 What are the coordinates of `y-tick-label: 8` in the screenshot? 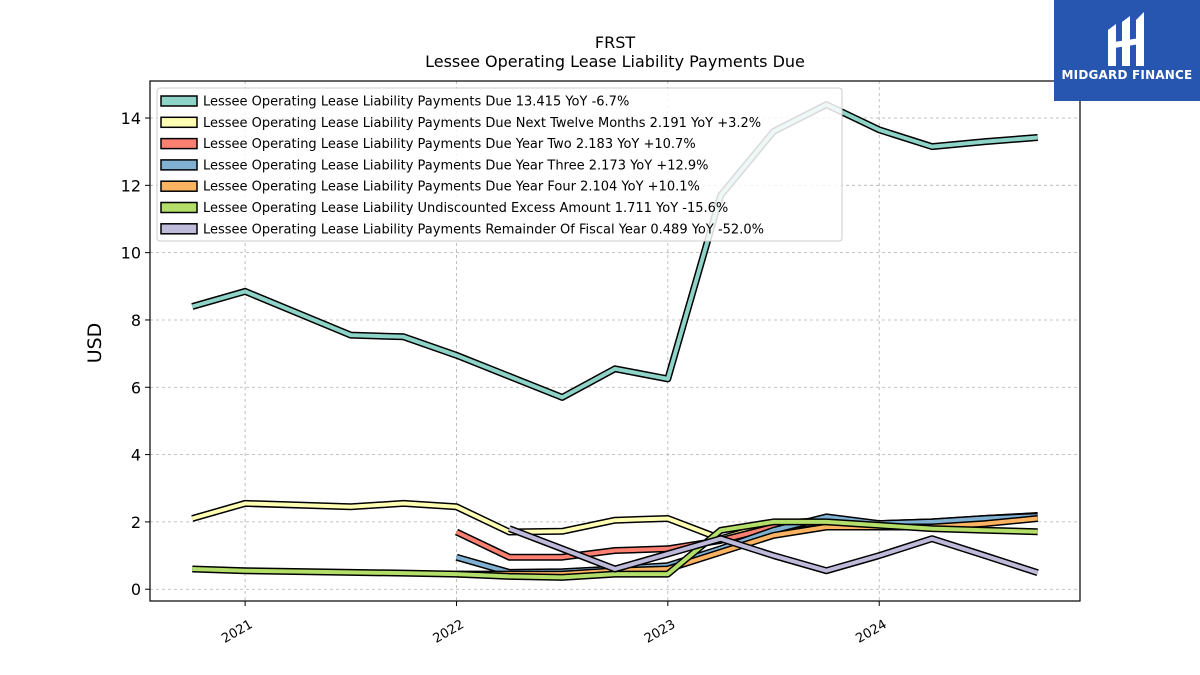 It's located at (136, 320).